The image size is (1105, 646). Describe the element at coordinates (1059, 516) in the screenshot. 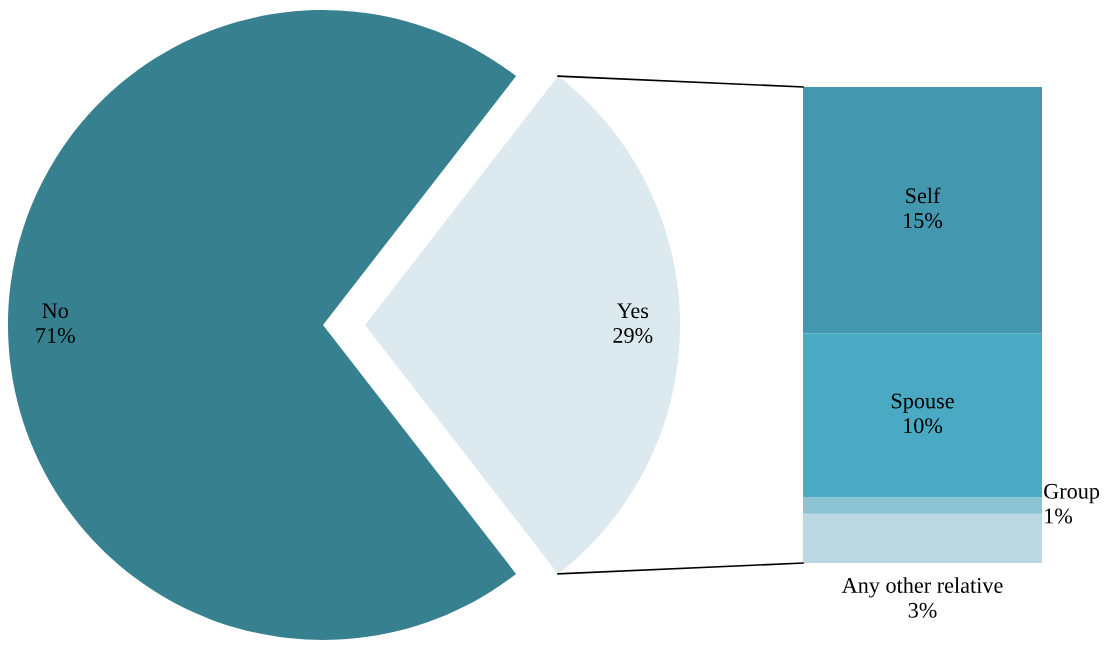

I see `data-label: 1%` at that location.